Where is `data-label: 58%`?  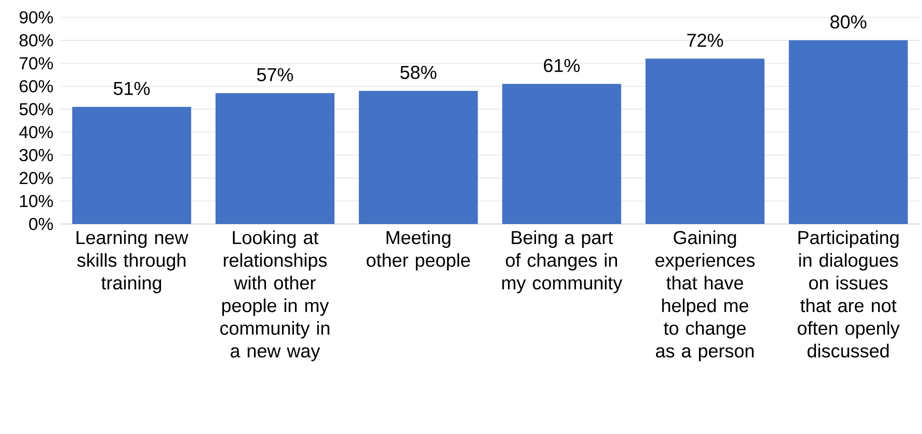
data-label: 58% is located at coordinates (418, 72).